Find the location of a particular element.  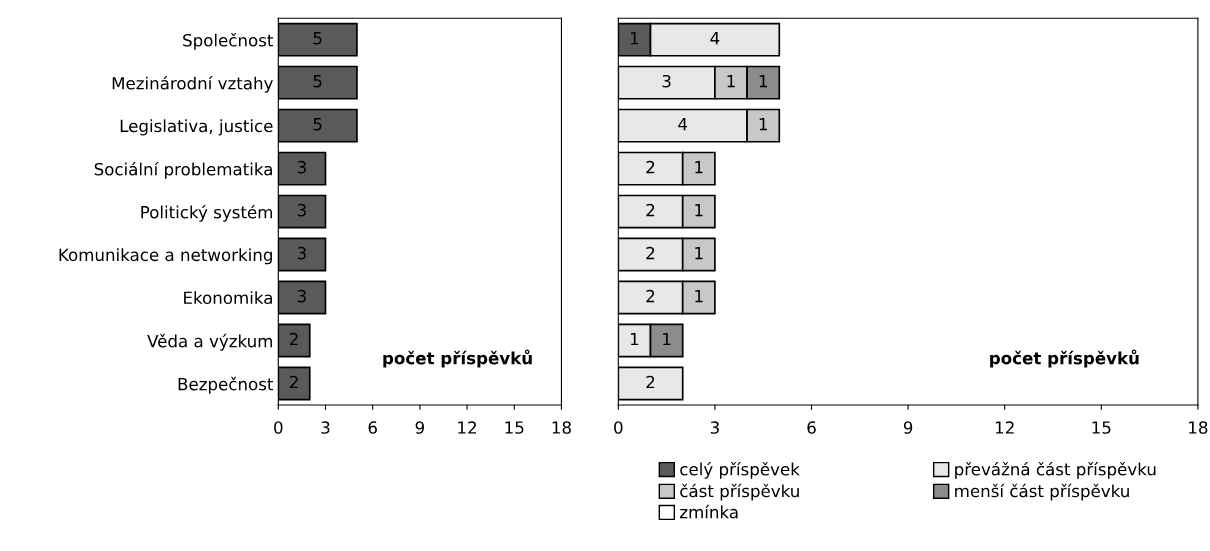

legend-label: menší část příspěvku is located at coordinates (1042, 492).